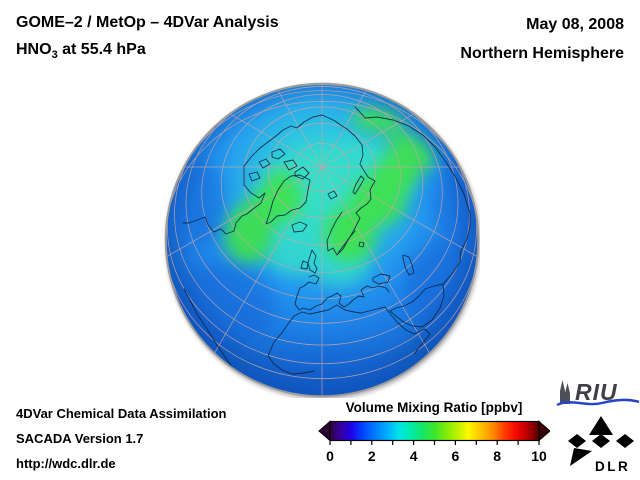  Describe the element at coordinates (413, 456) in the screenshot. I see `tick-label-4: 4` at that location.